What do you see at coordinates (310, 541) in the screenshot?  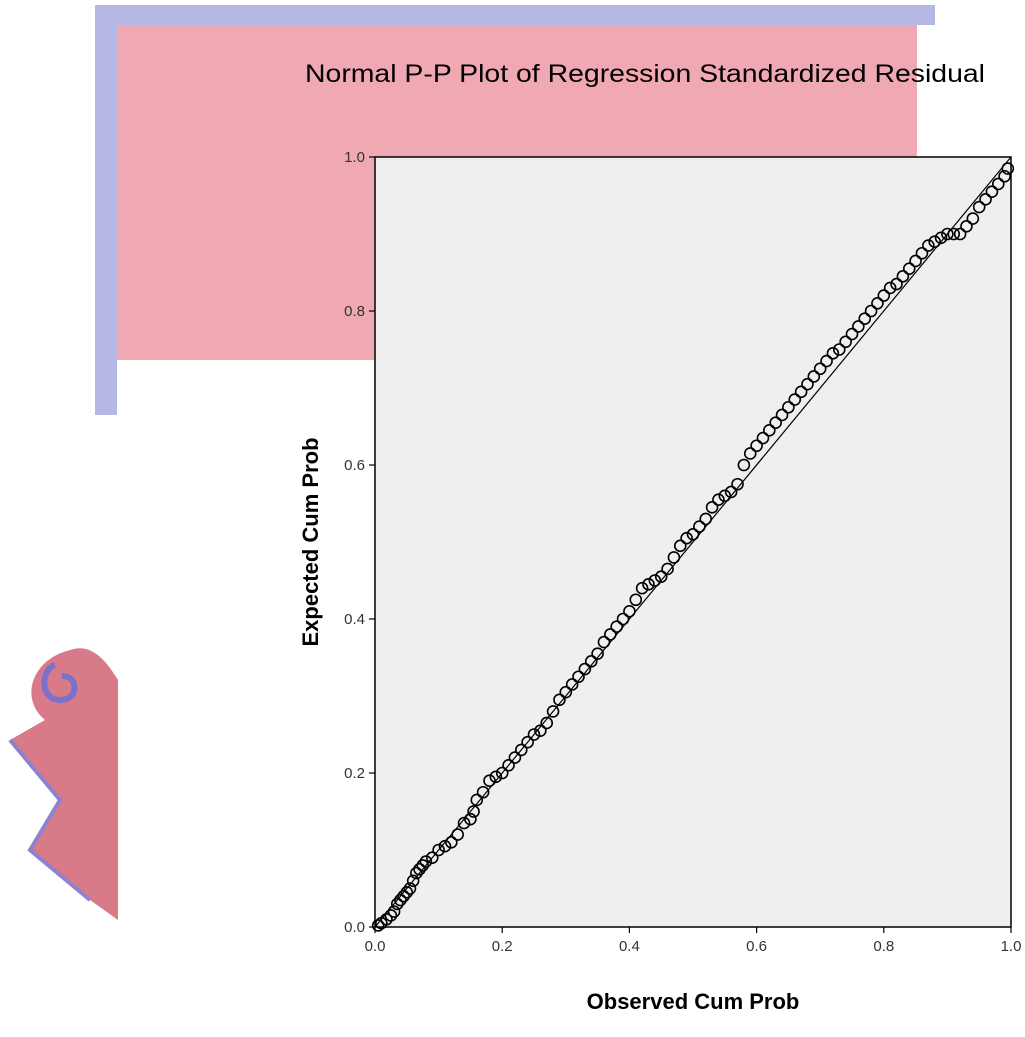 I see `y-axis-label: Expected Cum Prob` at bounding box center [310, 541].